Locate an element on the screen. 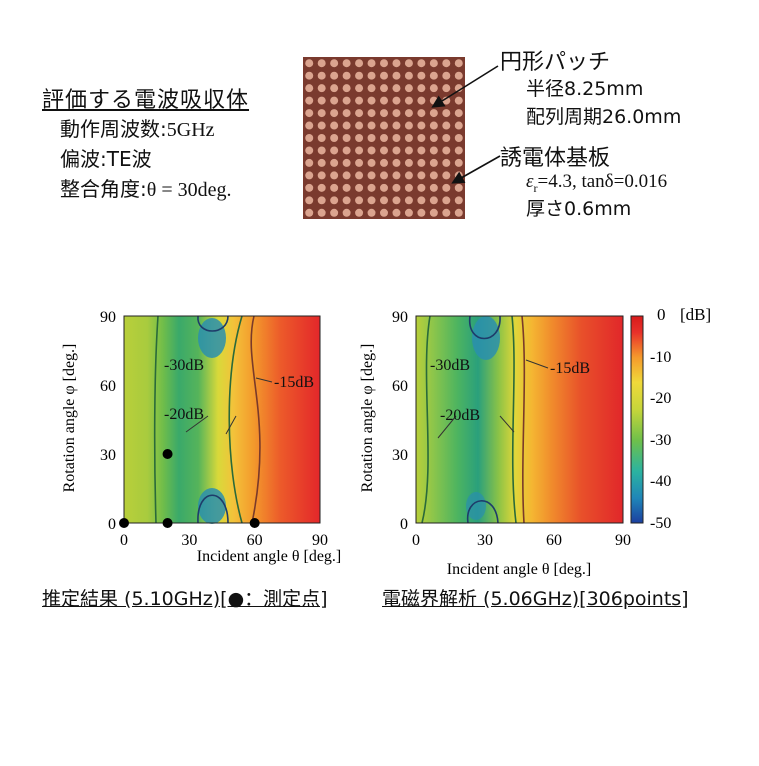 This screenshot has height=766, width=759. x-tick-label: 90 is located at coordinates (320, 540).